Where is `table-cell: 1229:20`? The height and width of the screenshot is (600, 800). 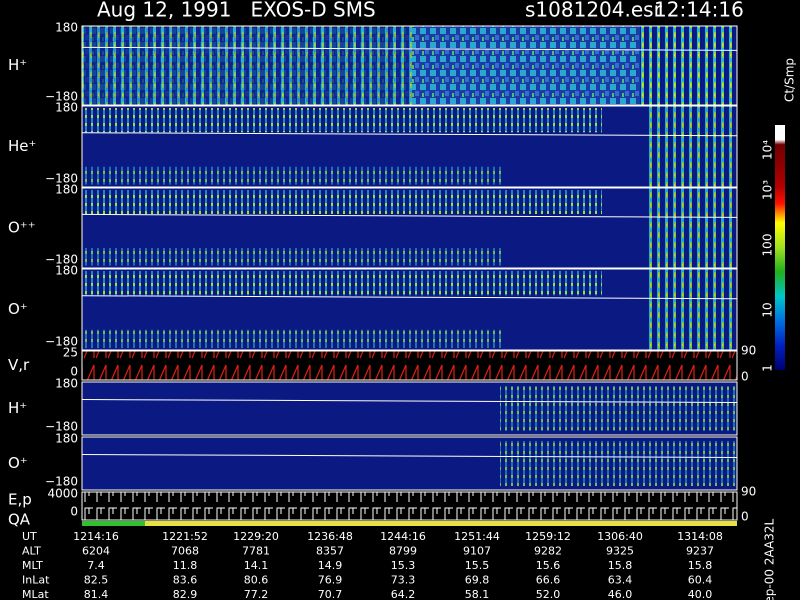
table-cell: 1229:20 is located at coordinates (256, 536).